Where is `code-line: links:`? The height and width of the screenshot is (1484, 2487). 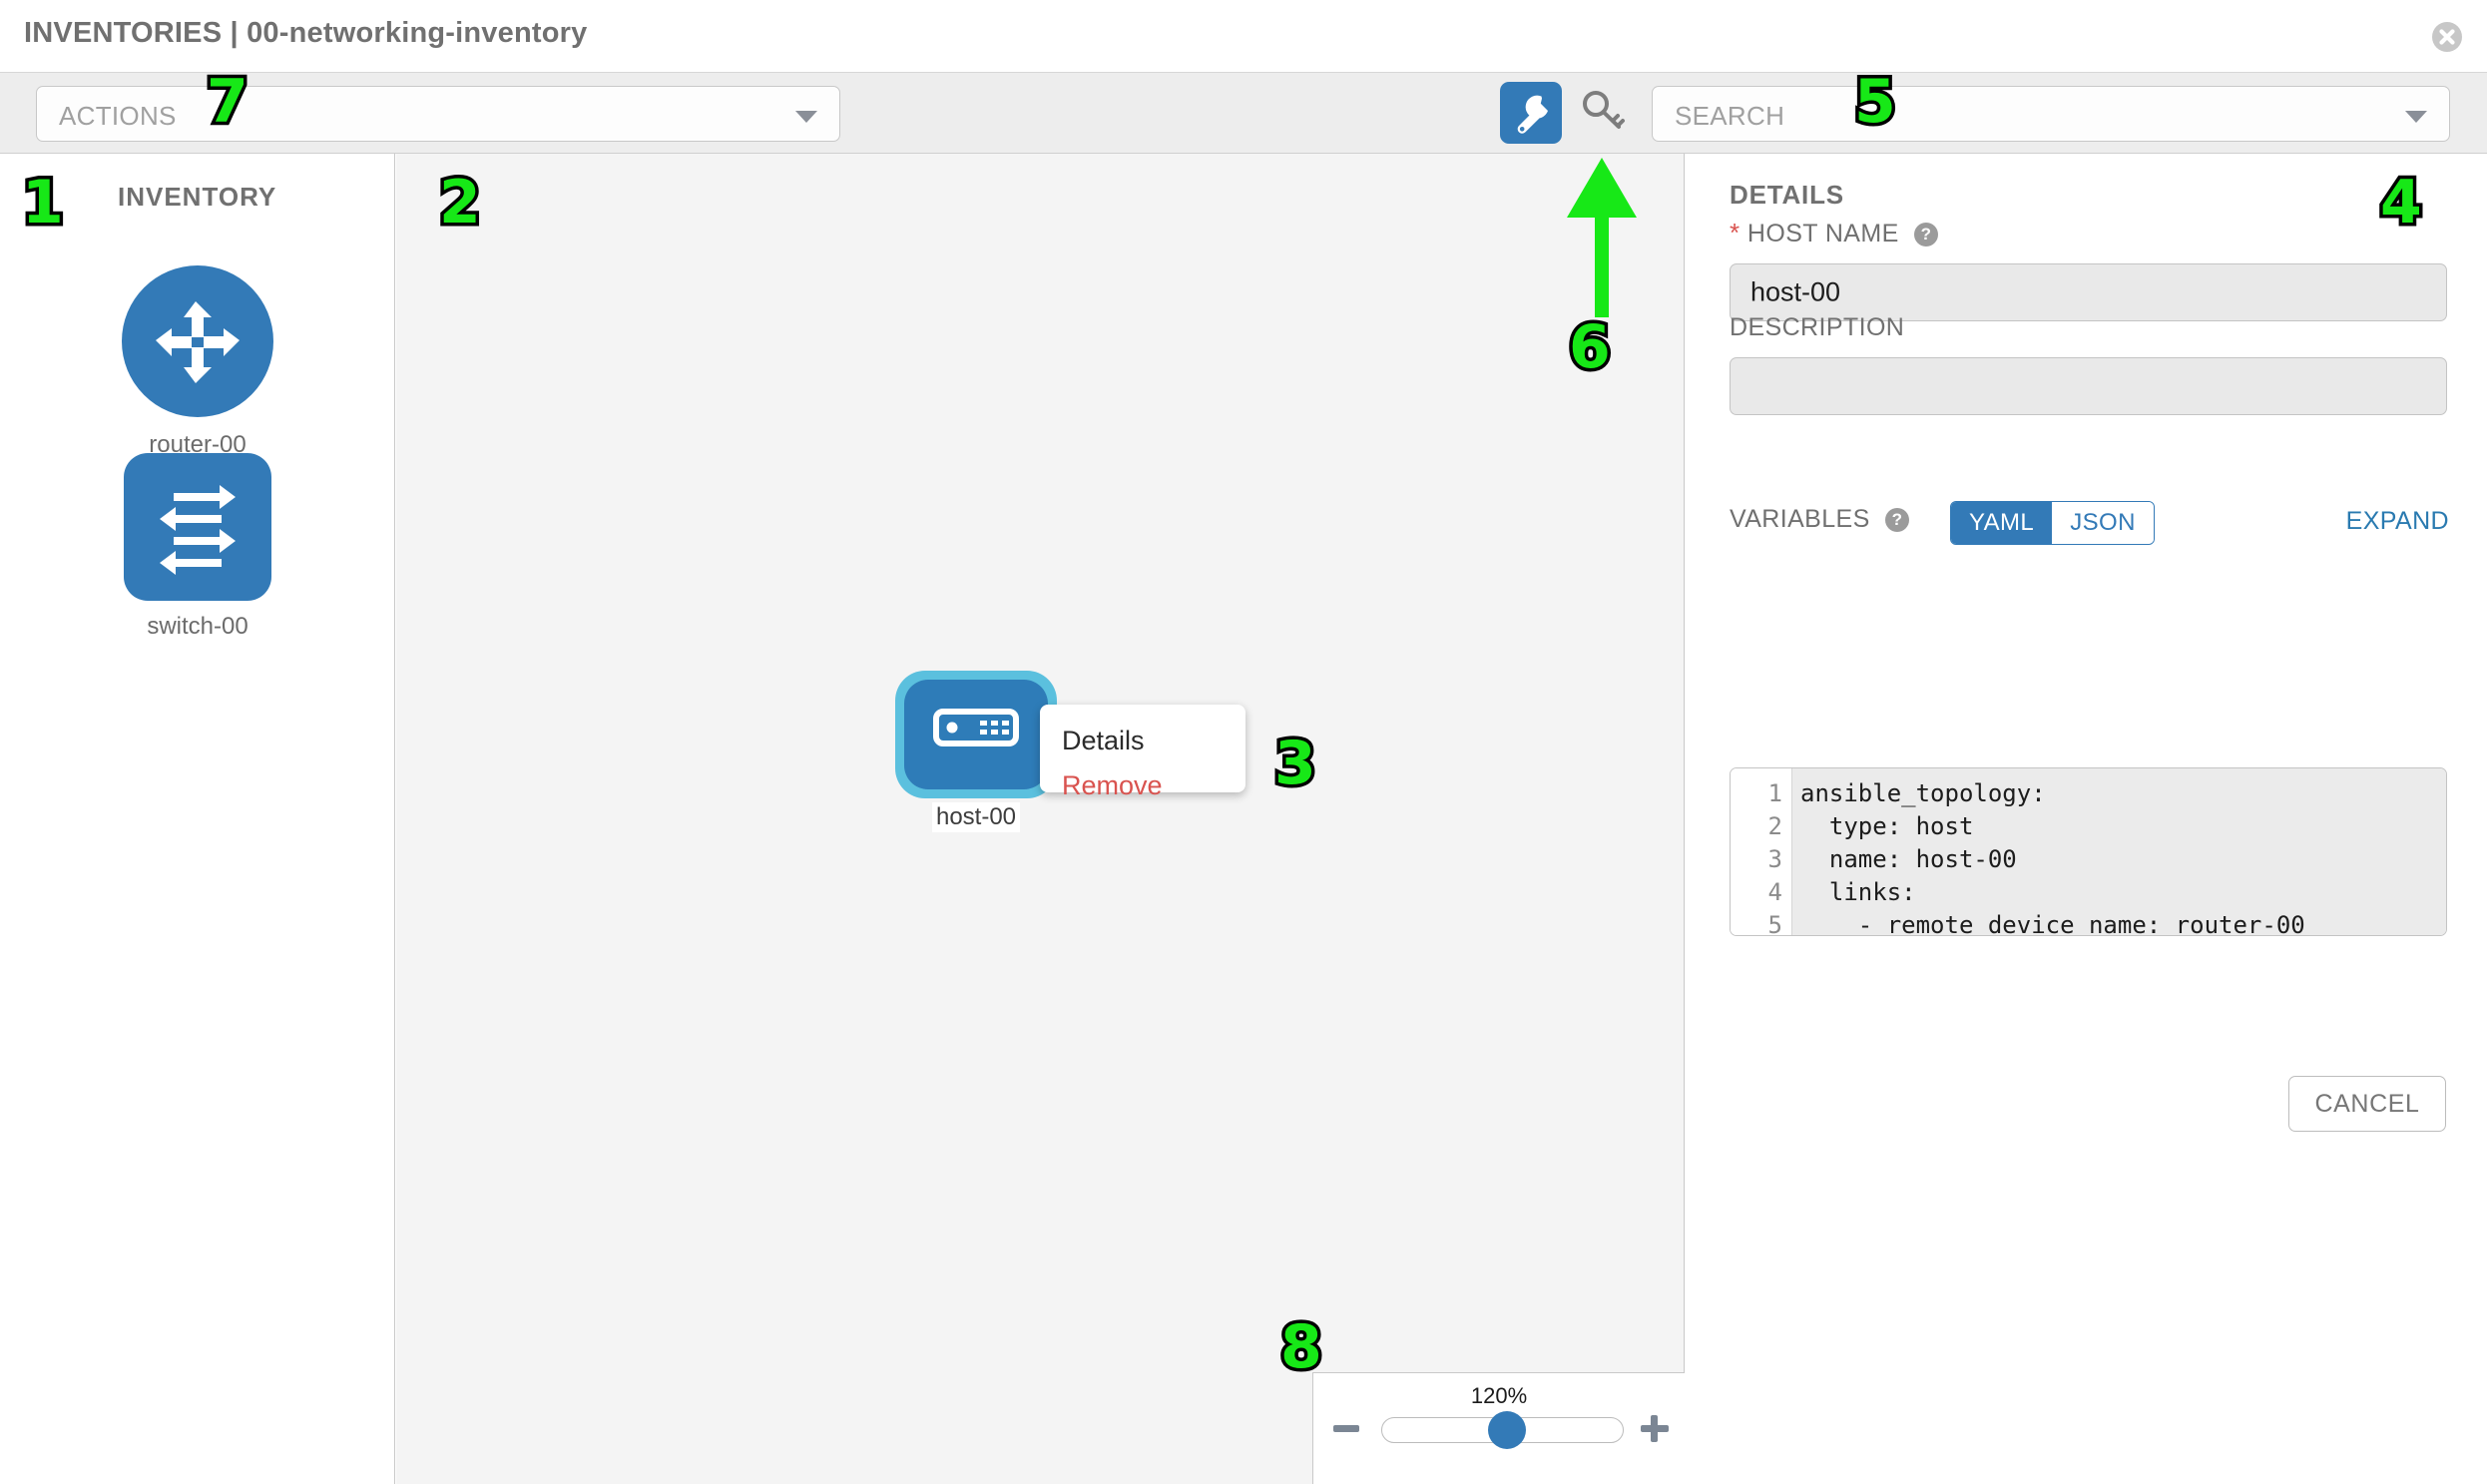 code-line: links: is located at coordinates (1858, 892).